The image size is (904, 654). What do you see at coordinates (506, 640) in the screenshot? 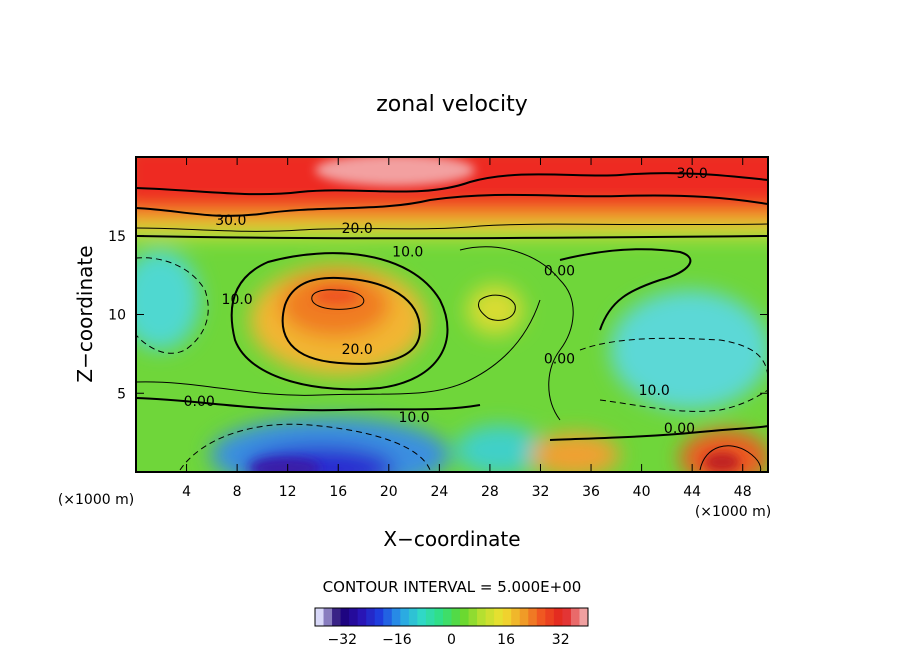
I see `colorbar-tick-label: 16` at bounding box center [506, 640].